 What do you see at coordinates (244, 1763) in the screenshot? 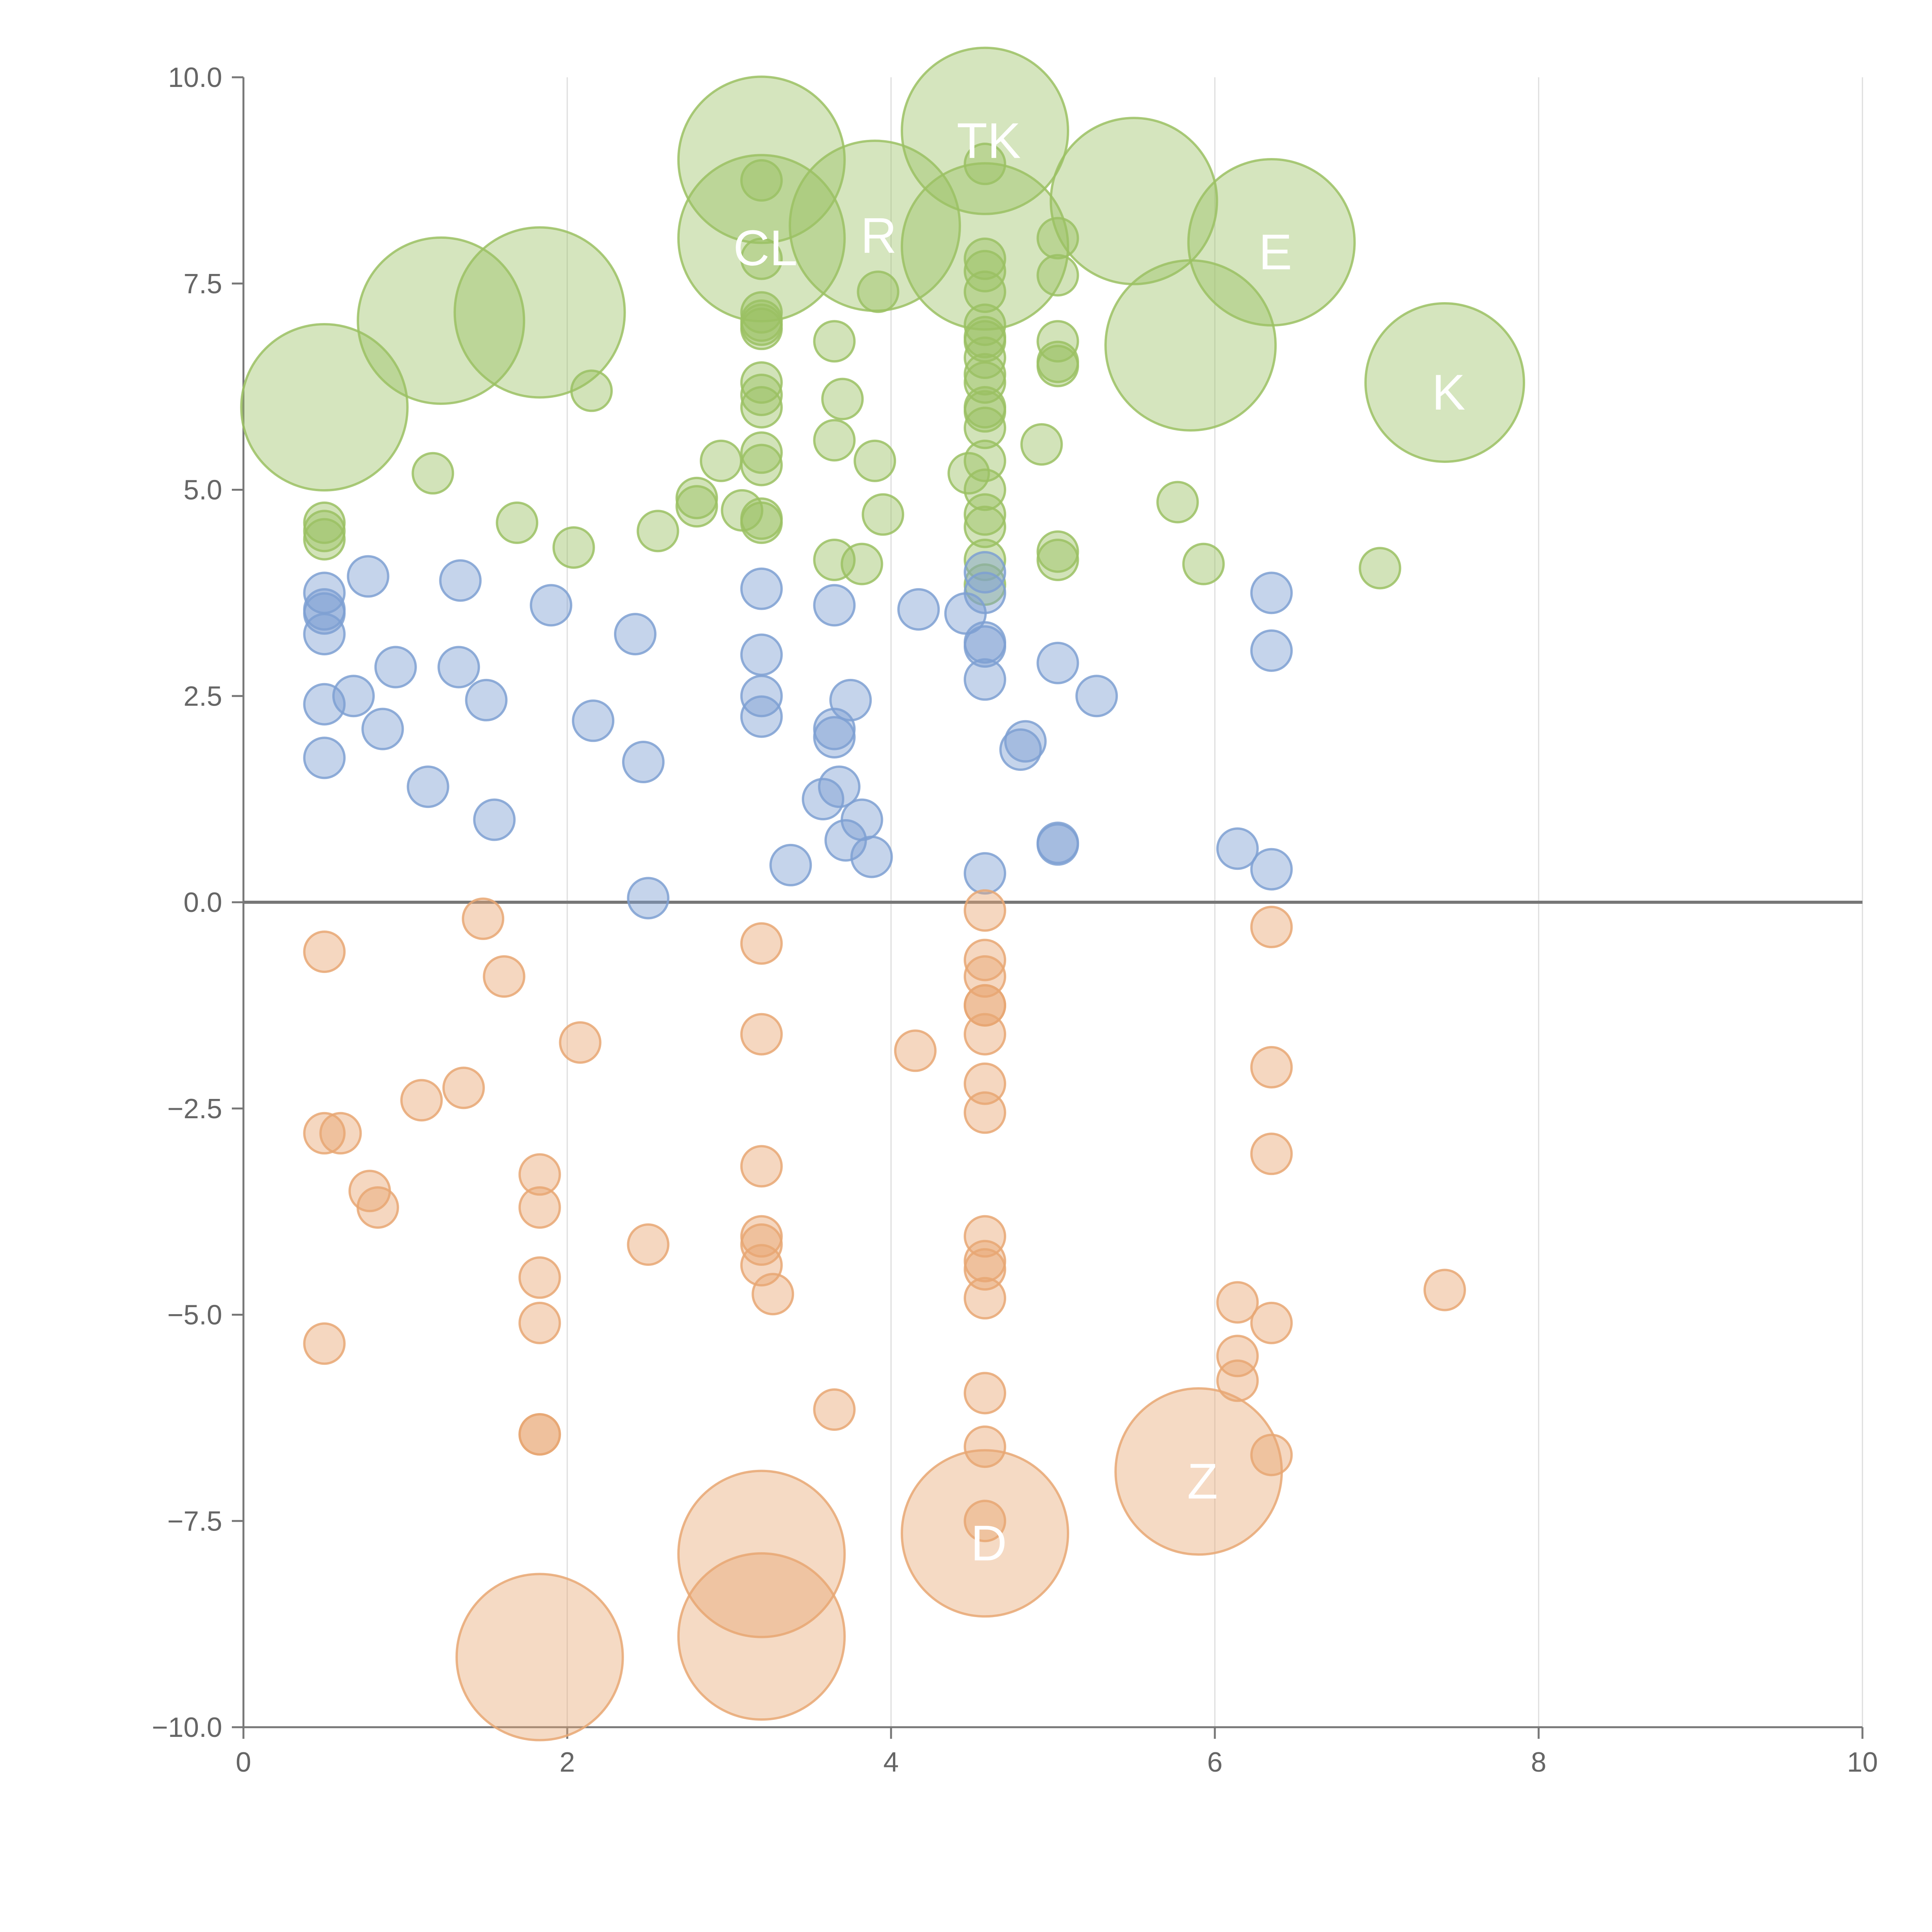
I see `x-tick-label: 0` at bounding box center [244, 1763].